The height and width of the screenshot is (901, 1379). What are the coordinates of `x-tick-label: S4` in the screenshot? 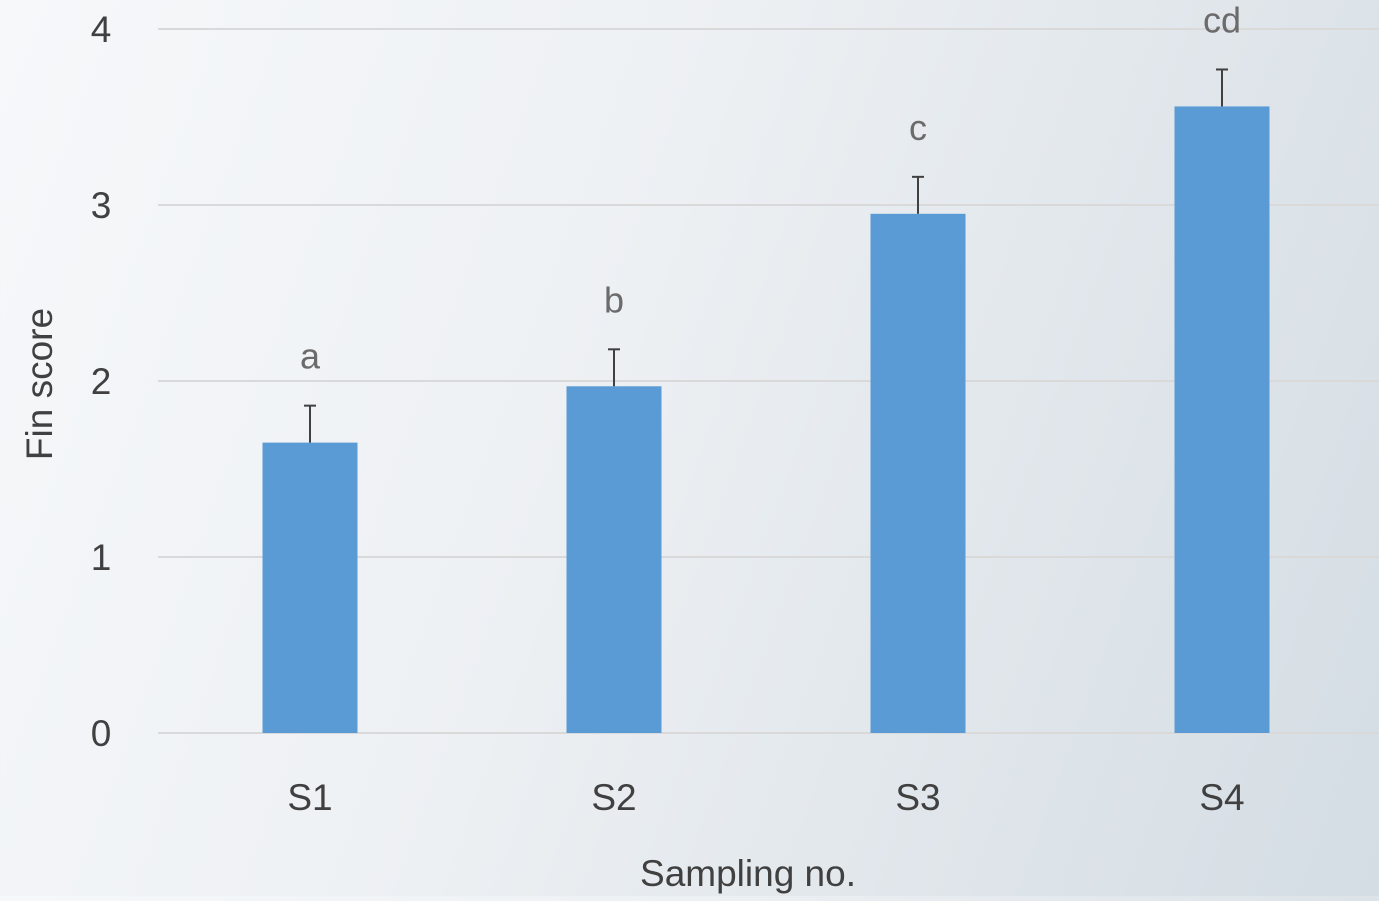 It's located at (1221, 797).